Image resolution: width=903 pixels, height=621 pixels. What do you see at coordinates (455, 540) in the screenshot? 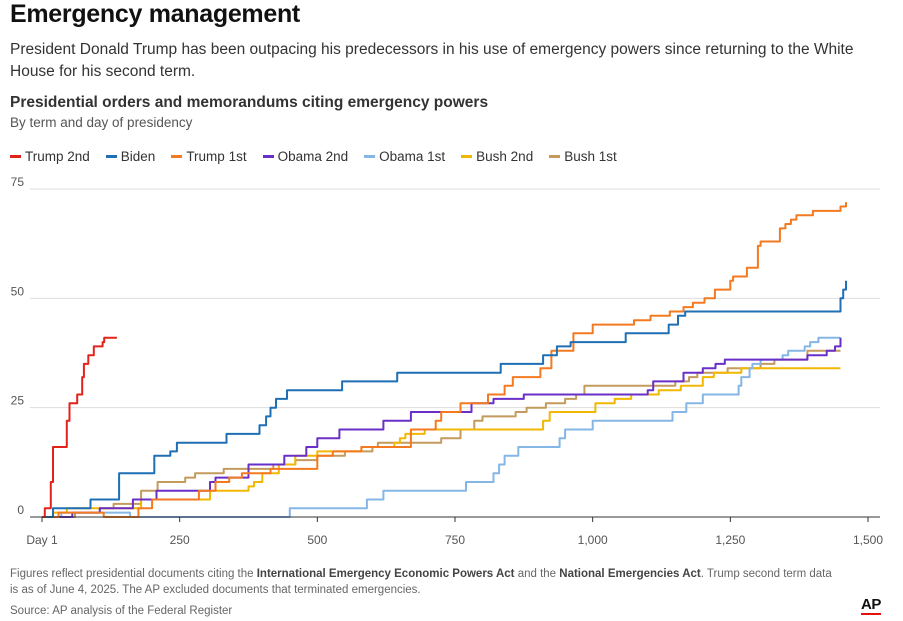
I see `x-tick-label: 750` at bounding box center [455, 540].